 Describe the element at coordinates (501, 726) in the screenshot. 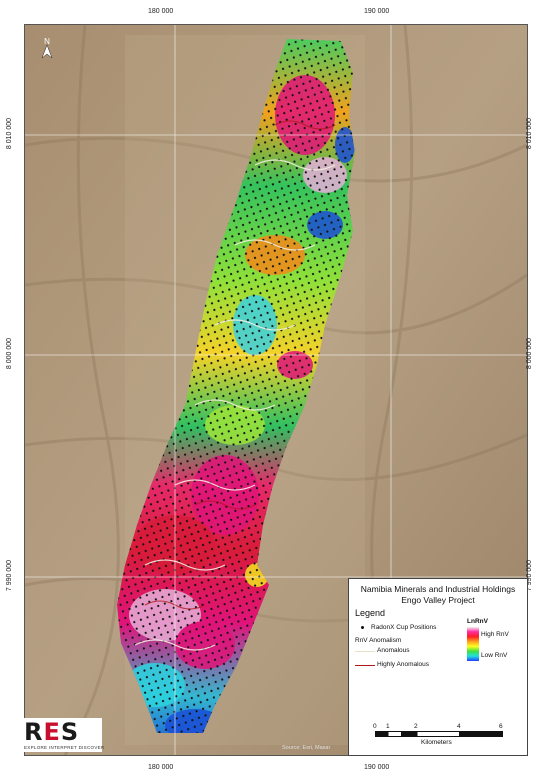

I see `scale-tick-label: 6` at that location.